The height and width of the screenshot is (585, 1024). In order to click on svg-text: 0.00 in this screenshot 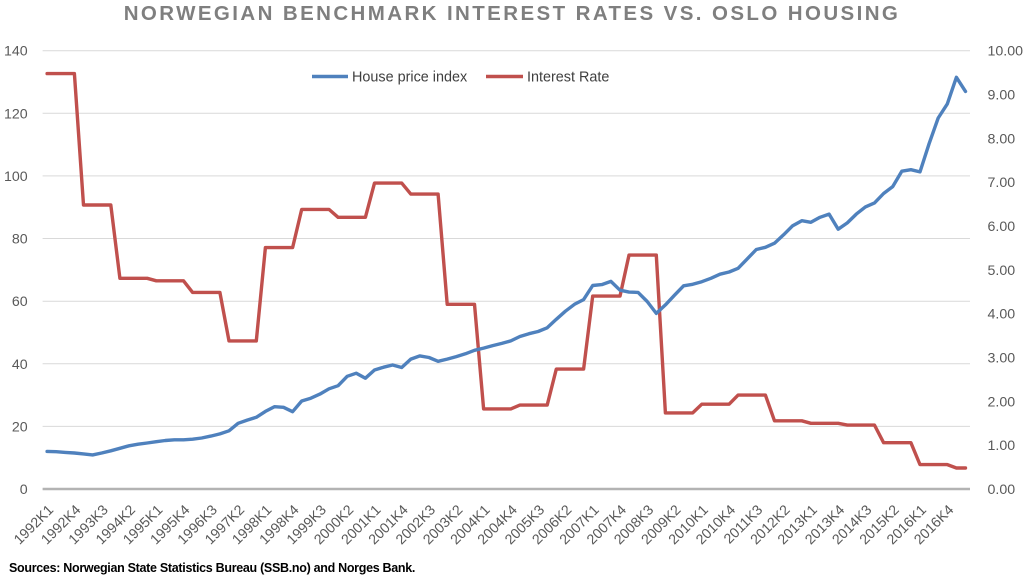, I will do `click(1002, 490)`.